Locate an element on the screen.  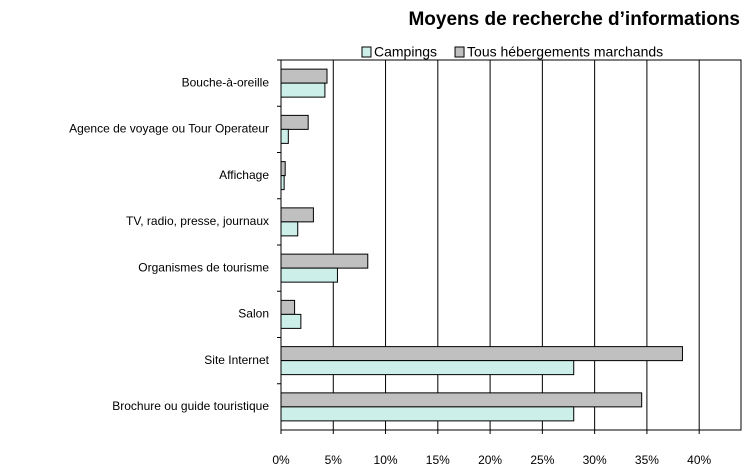
x-tick-label: 15% is located at coordinates (438, 460).